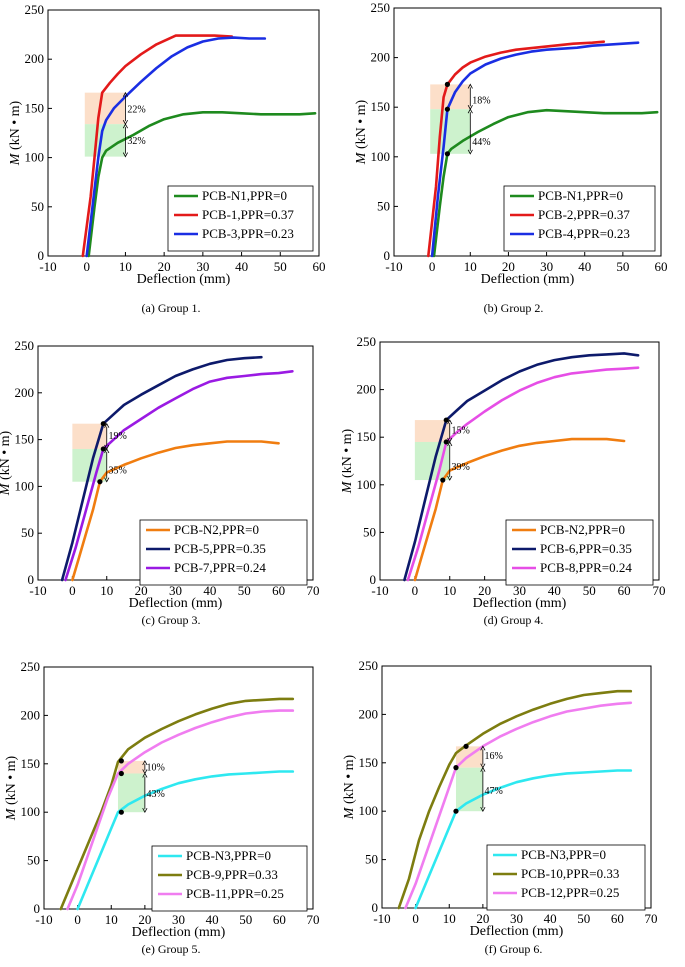 The image size is (685, 967). I want to click on percentage-label: 32%, so click(136, 141).